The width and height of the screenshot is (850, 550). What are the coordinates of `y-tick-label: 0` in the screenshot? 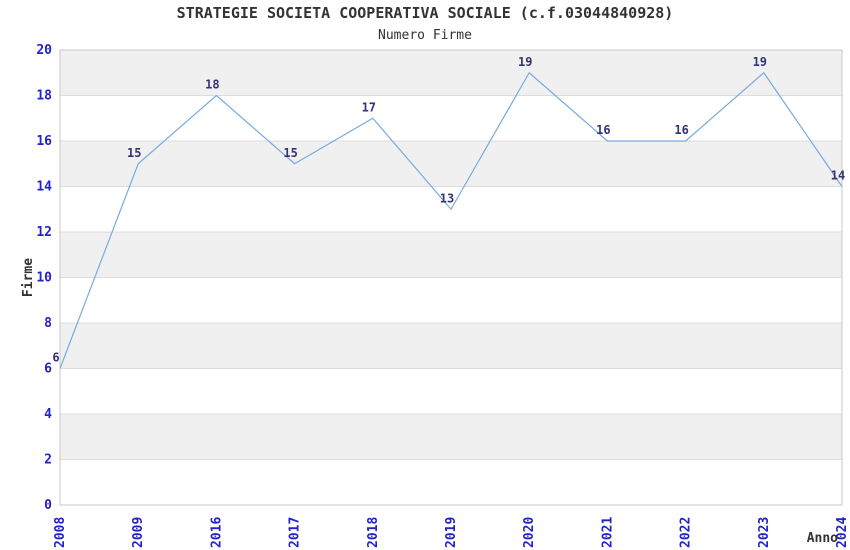 It's located at (48, 505).